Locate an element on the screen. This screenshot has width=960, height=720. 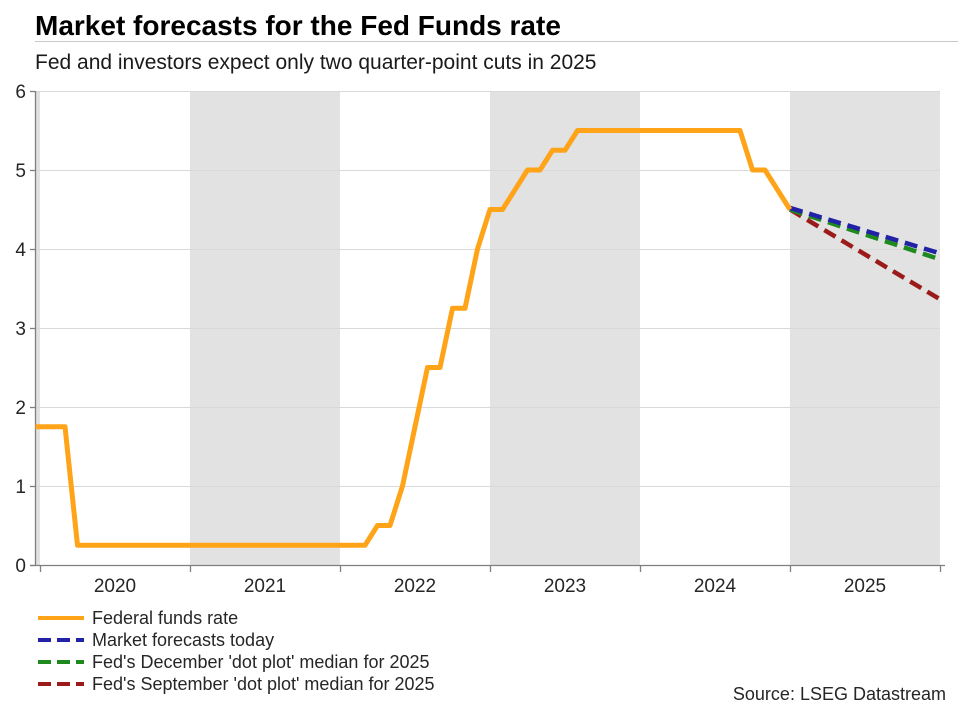
y-tick-label: 3 is located at coordinates (20, 329).